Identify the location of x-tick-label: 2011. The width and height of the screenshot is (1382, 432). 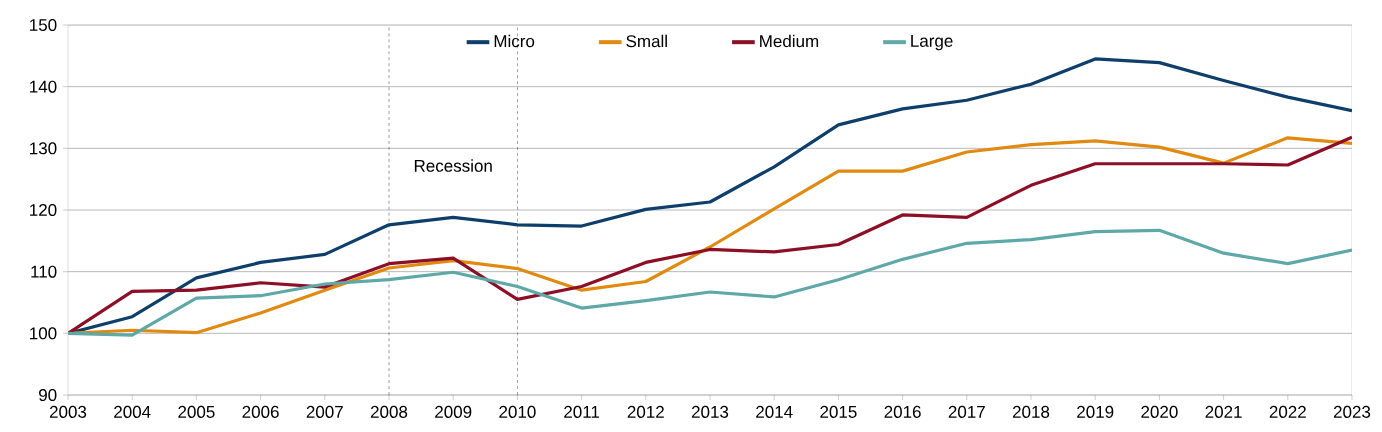
(582, 411).